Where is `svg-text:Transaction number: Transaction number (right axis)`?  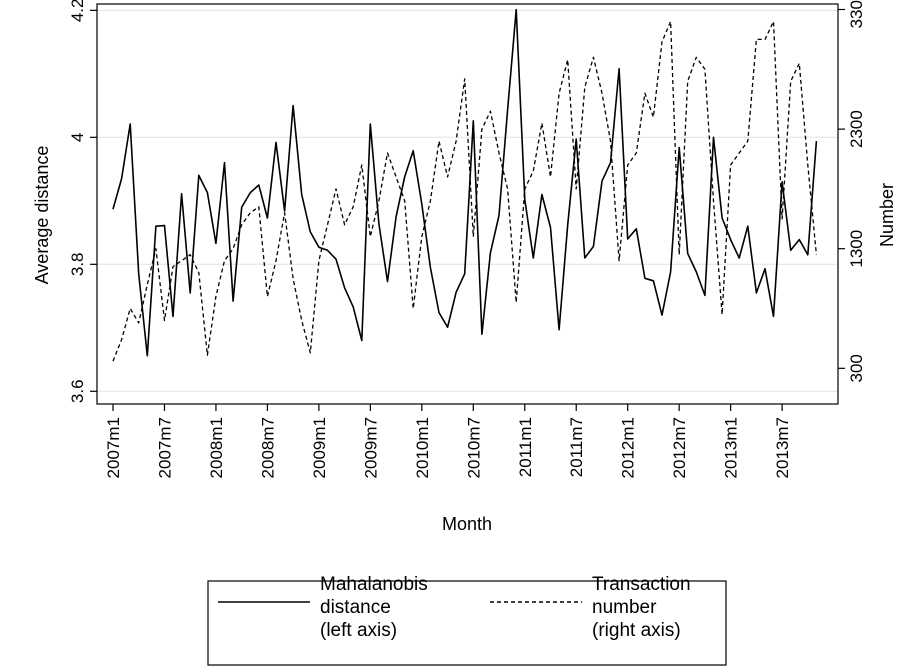
svg-text:Transaction number: Transaction number (right axis) is located at coordinates (644, 607).